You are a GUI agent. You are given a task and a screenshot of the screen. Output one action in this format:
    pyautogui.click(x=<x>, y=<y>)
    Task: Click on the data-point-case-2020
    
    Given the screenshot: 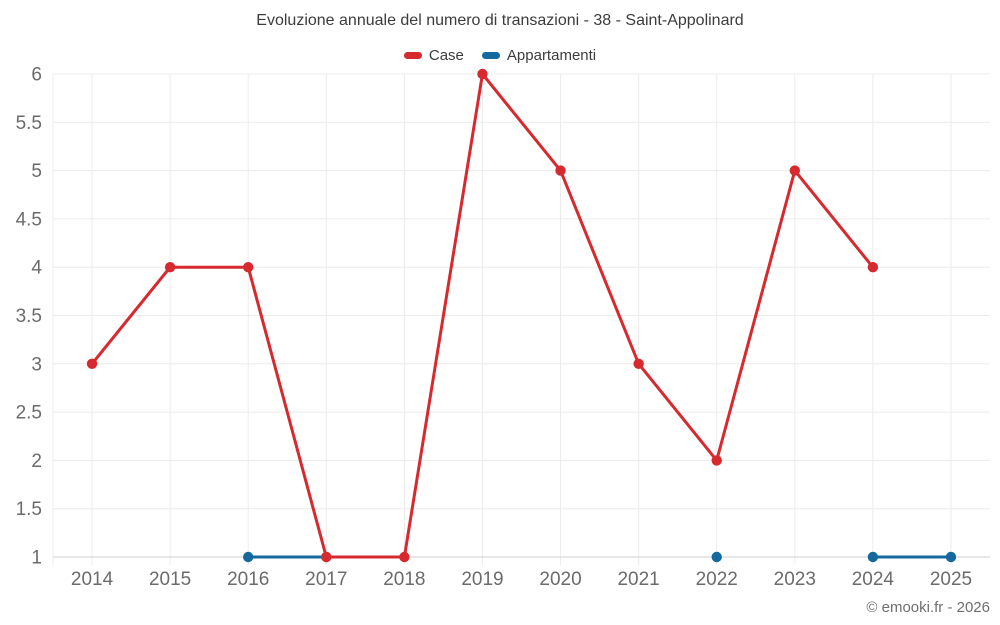 What is the action you would take?
    pyautogui.click(x=560, y=170)
    